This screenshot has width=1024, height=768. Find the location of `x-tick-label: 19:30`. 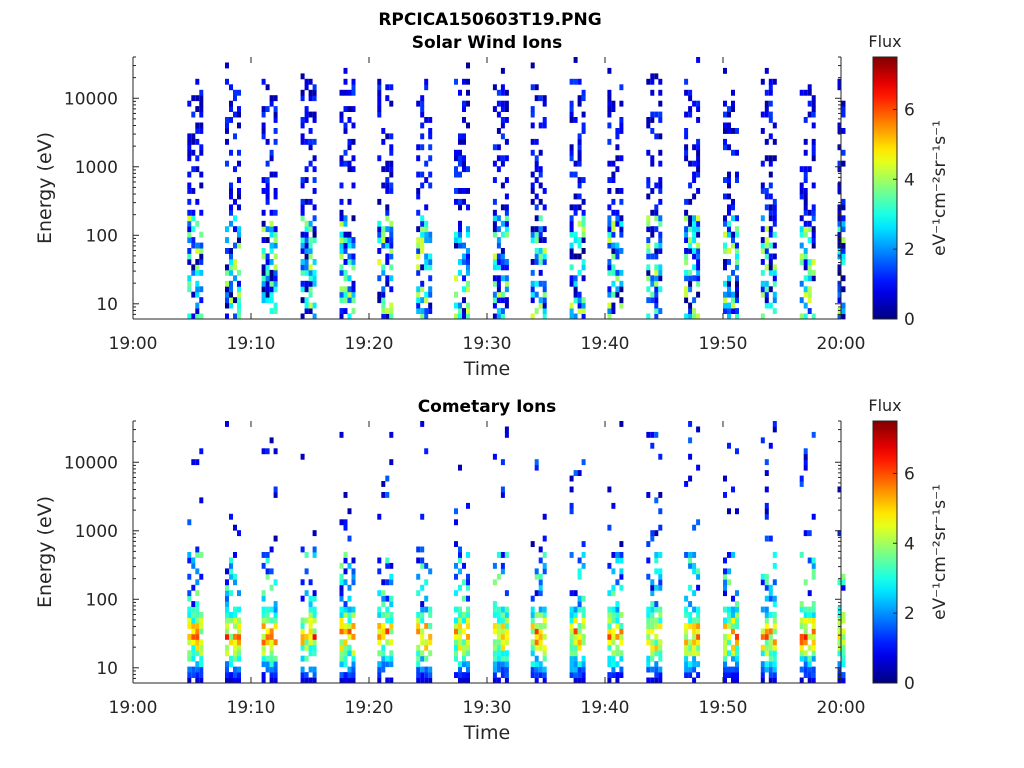

x-tick-label: 19:30 is located at coordinates (487, 344).